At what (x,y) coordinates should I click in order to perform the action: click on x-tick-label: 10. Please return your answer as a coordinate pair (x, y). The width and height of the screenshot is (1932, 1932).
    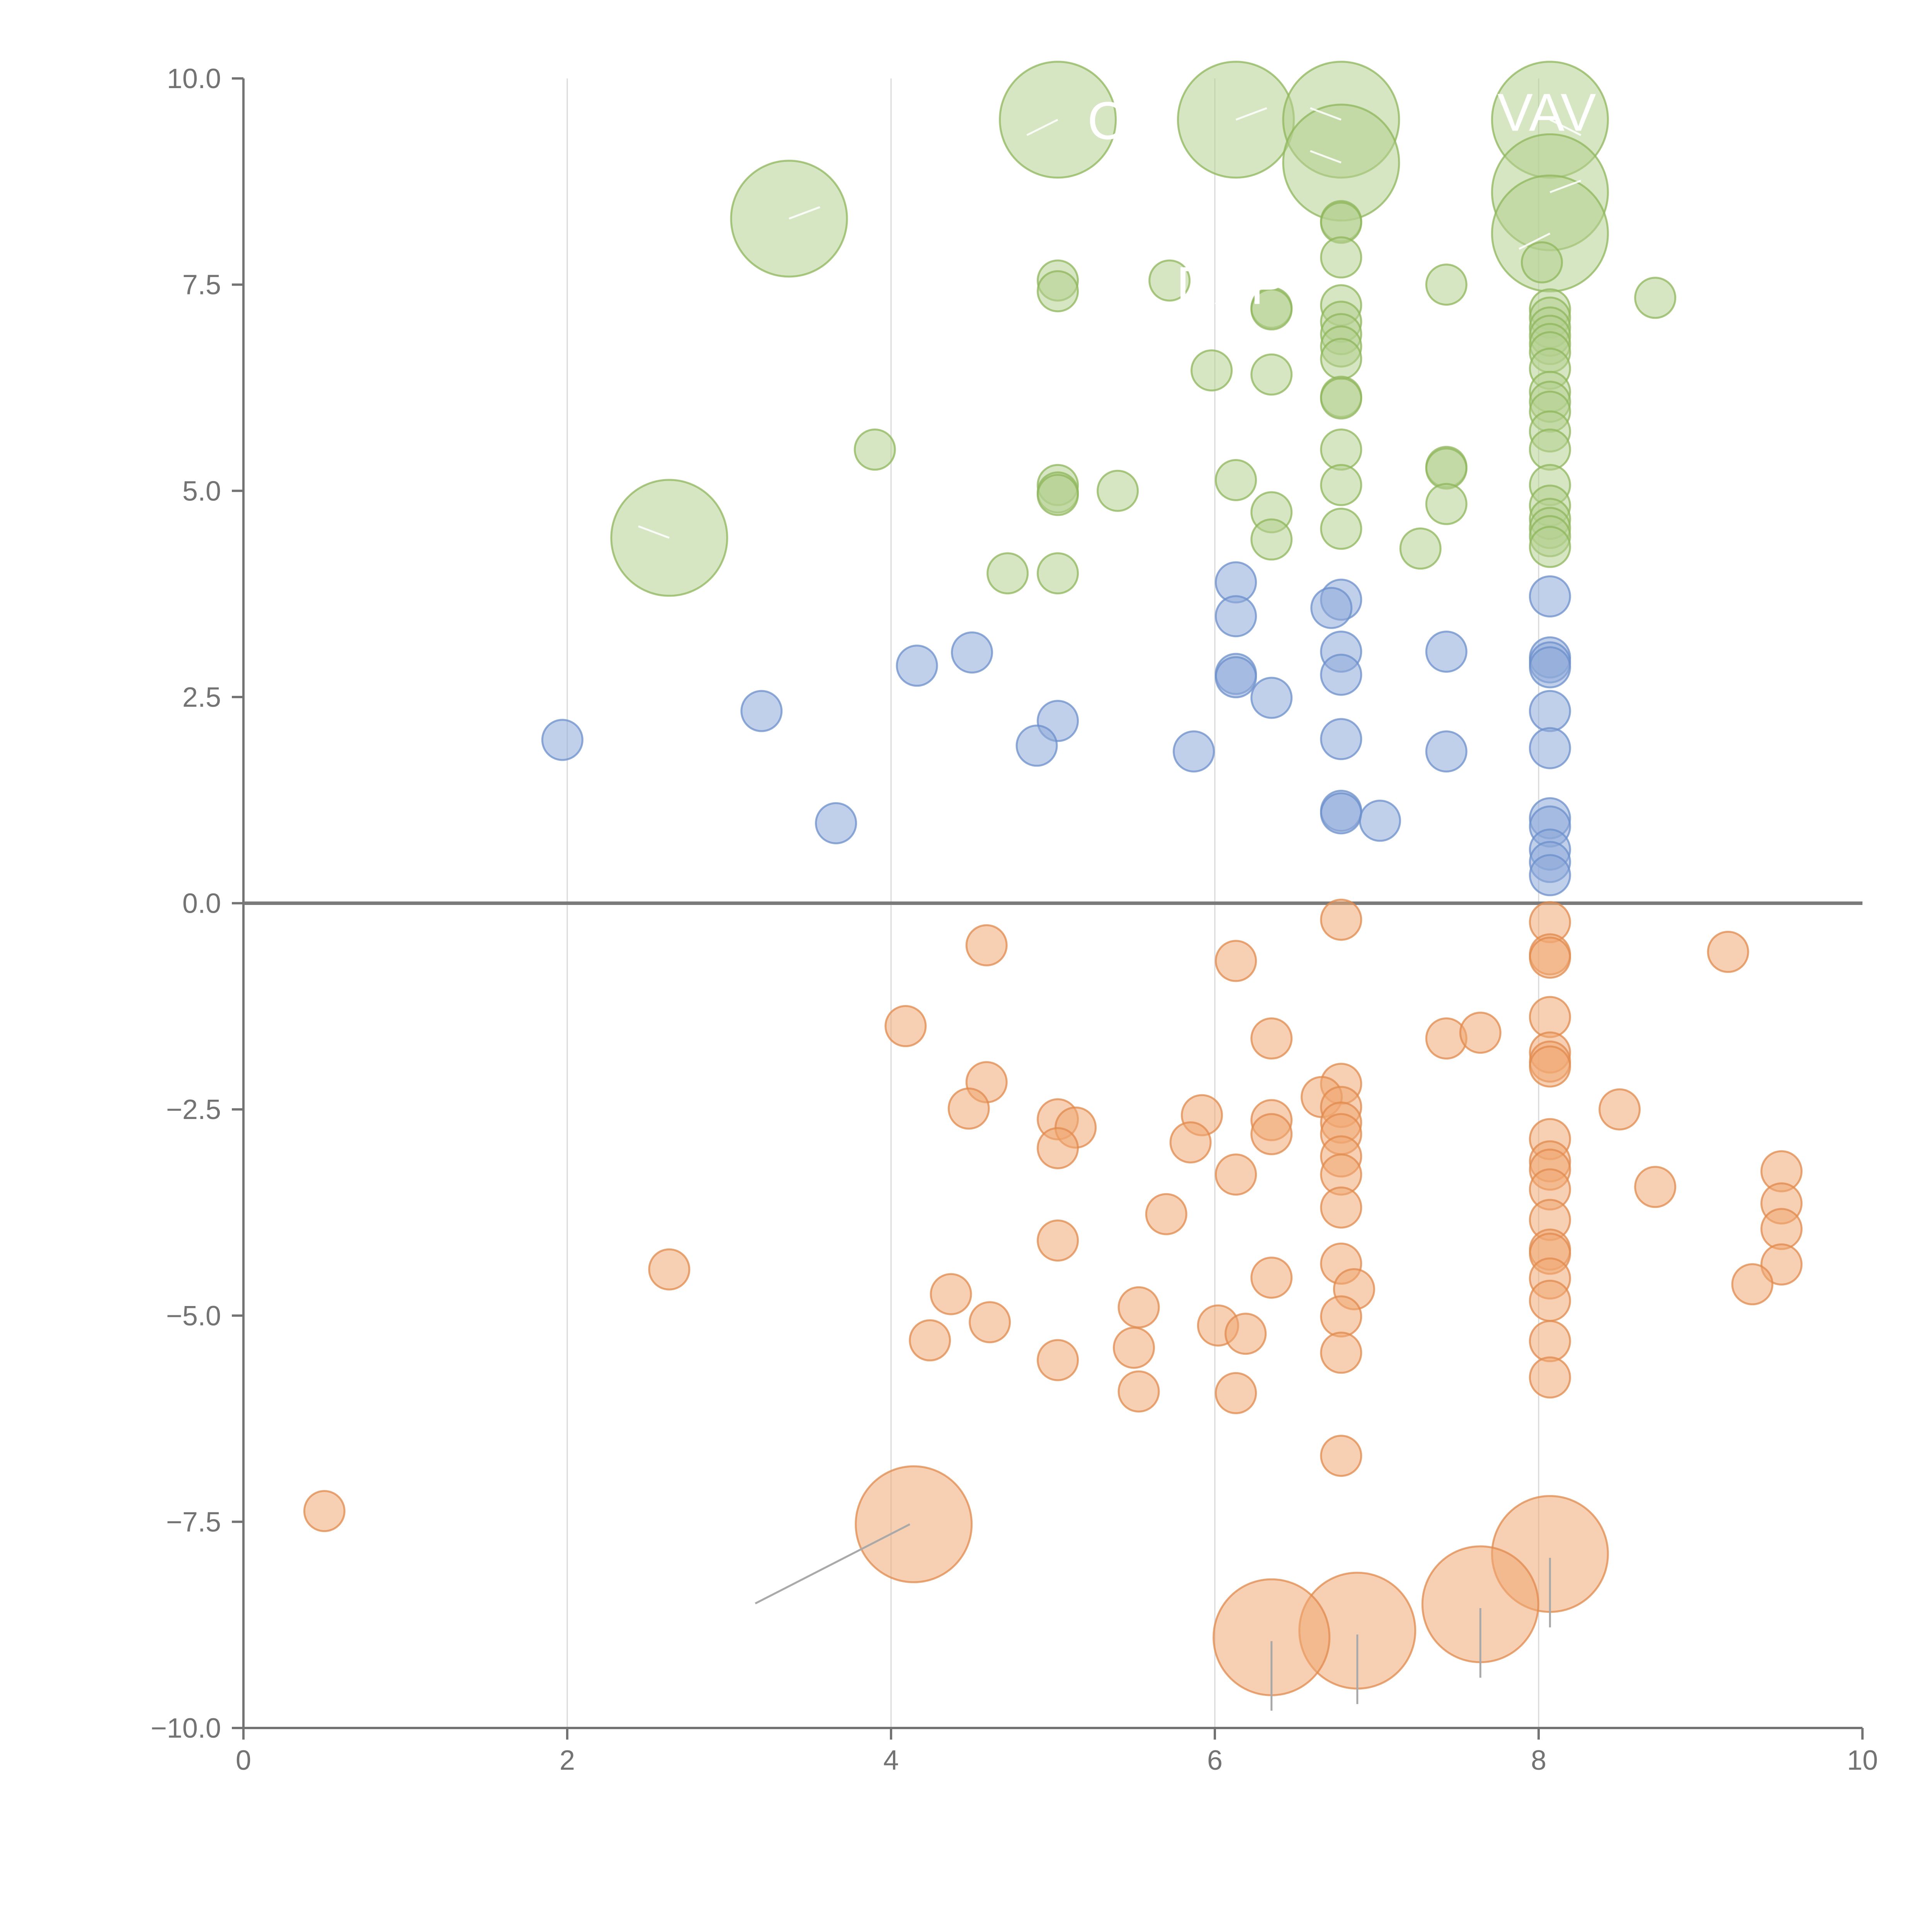
    Looking at the image, I should click on (1863, 1760).